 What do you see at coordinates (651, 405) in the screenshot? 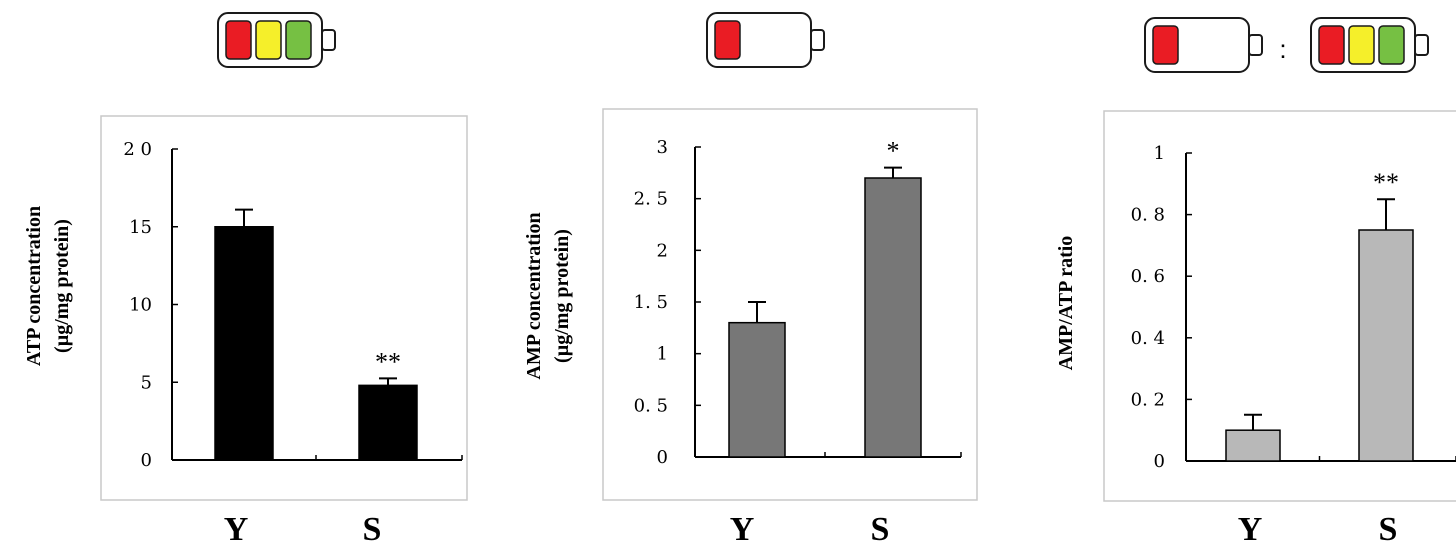
I see `y-tick-label: 0. 5` at bounding box center [651, 405].